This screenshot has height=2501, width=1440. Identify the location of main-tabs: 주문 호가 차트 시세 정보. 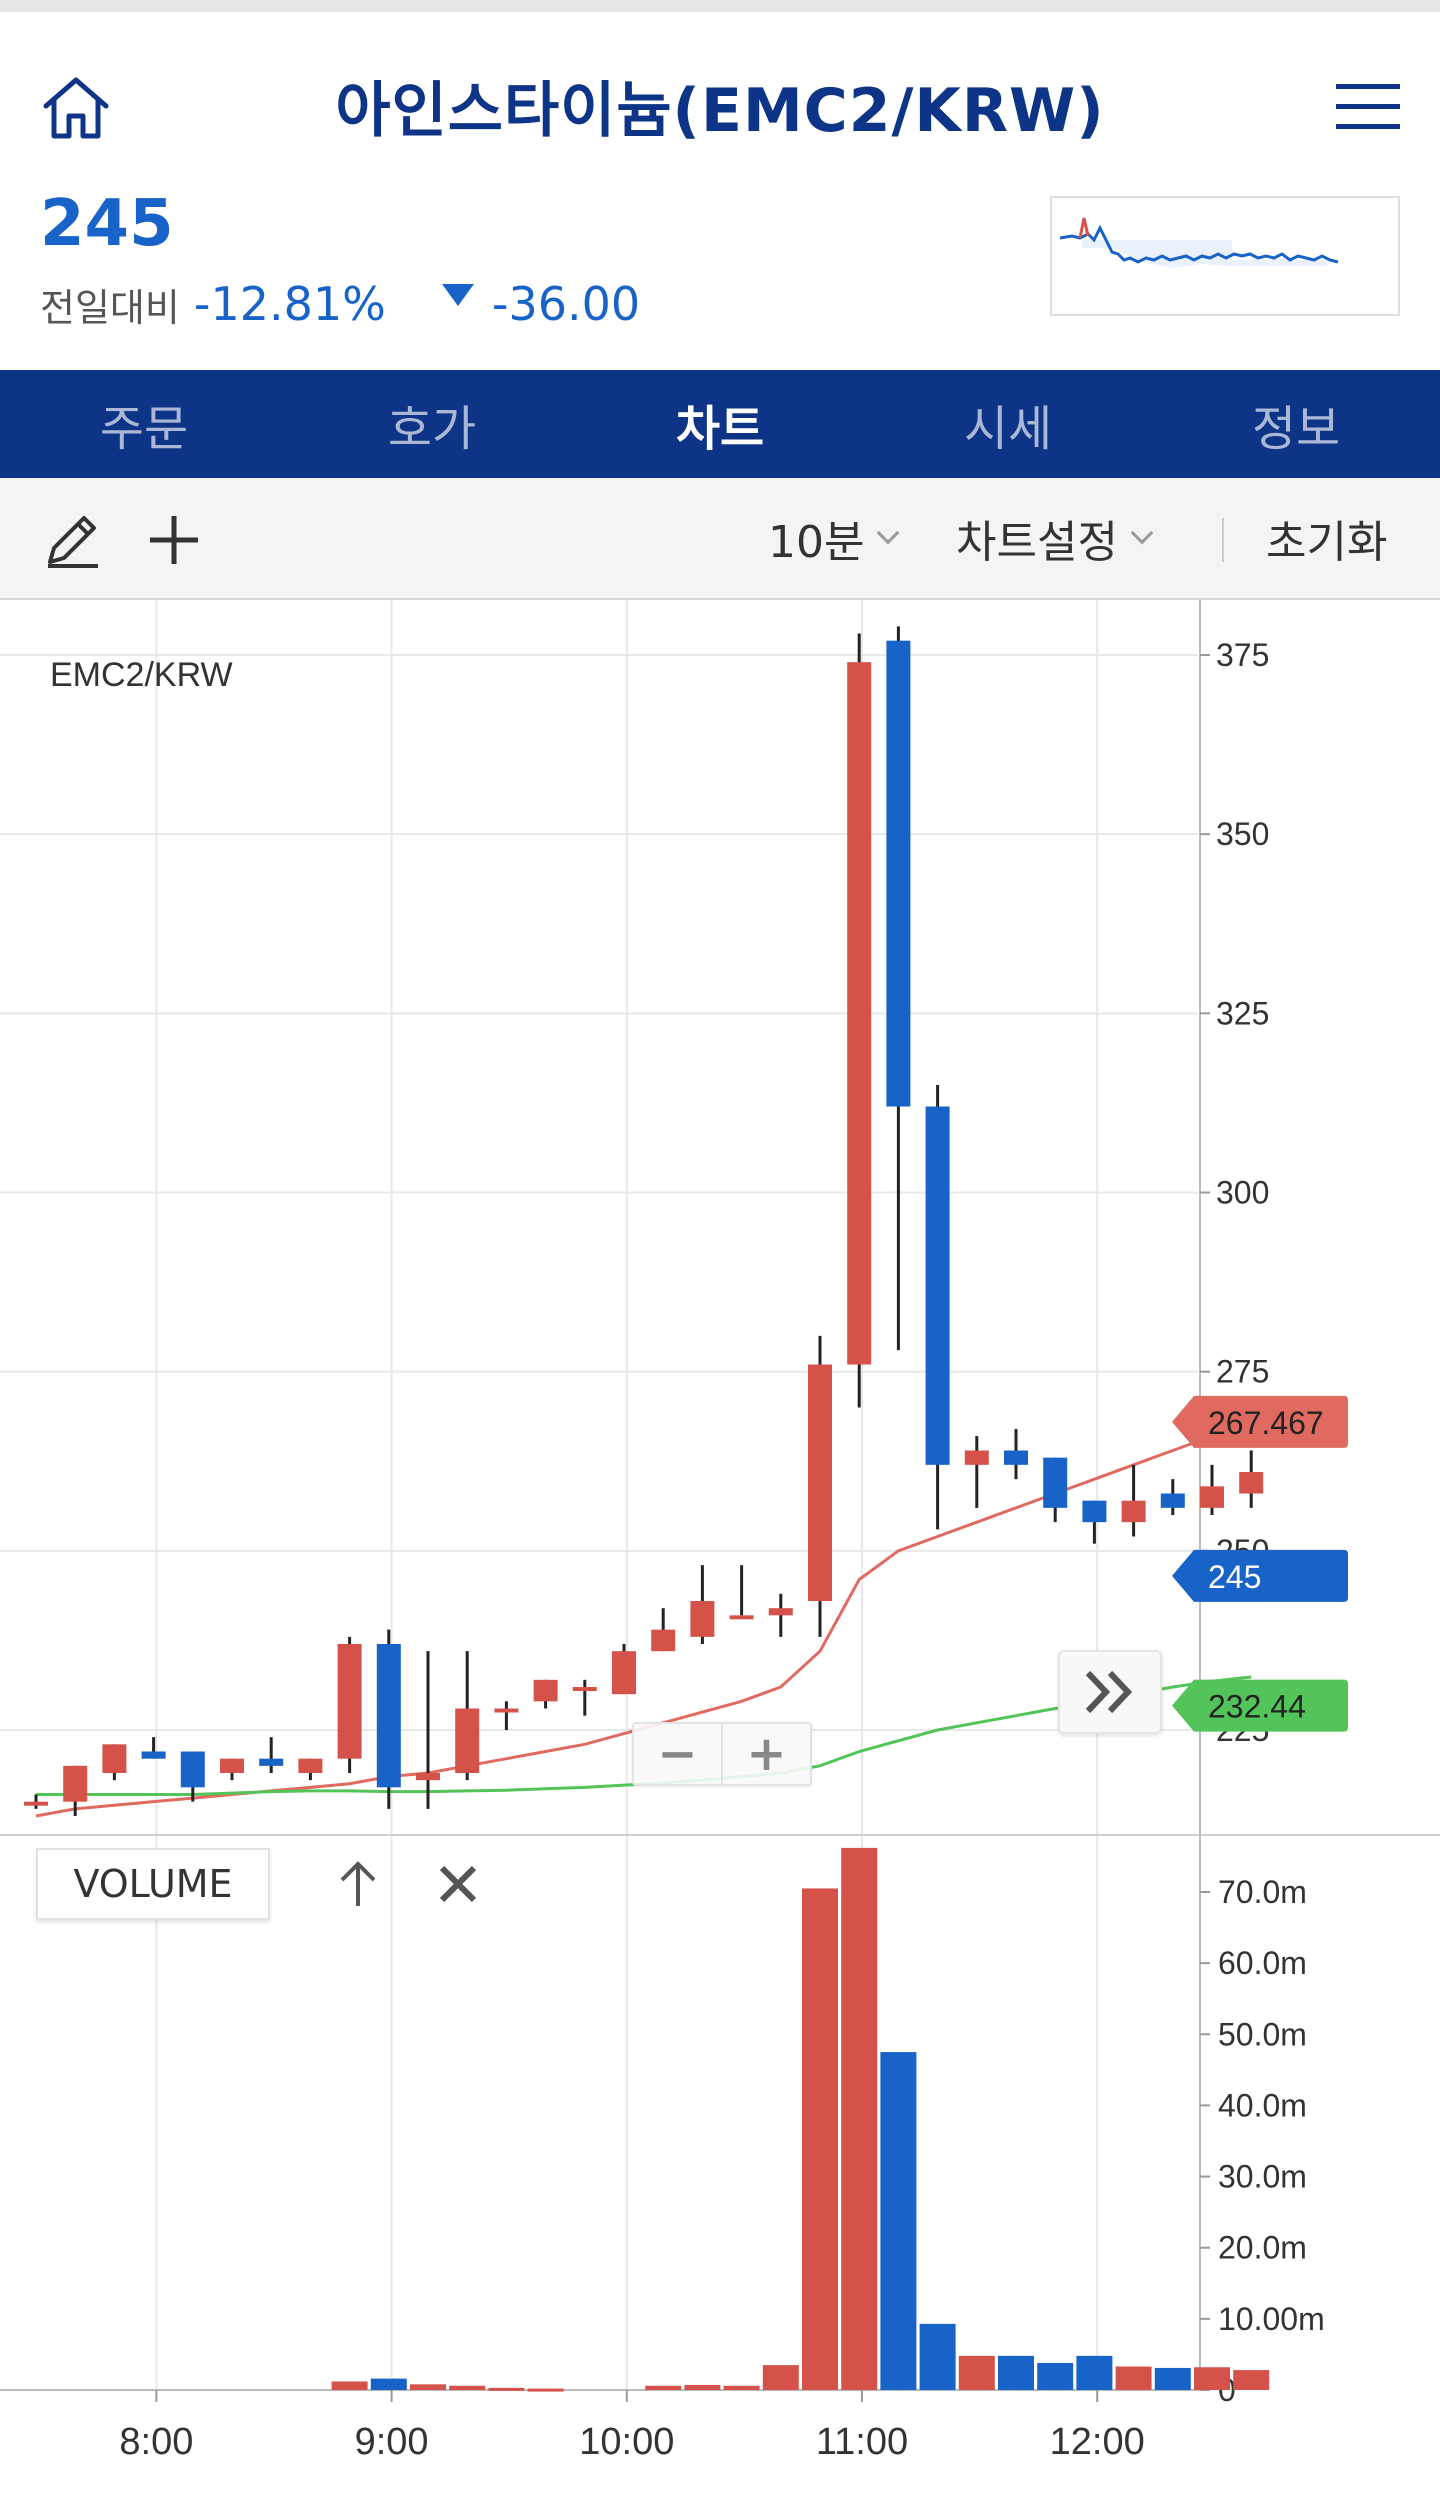
(720, 424).